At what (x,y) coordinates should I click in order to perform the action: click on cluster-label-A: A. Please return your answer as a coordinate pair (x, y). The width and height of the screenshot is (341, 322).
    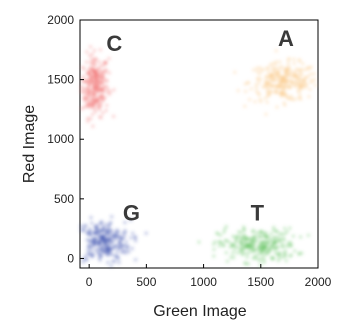
    Looking at the image, I should click on (286, 38).